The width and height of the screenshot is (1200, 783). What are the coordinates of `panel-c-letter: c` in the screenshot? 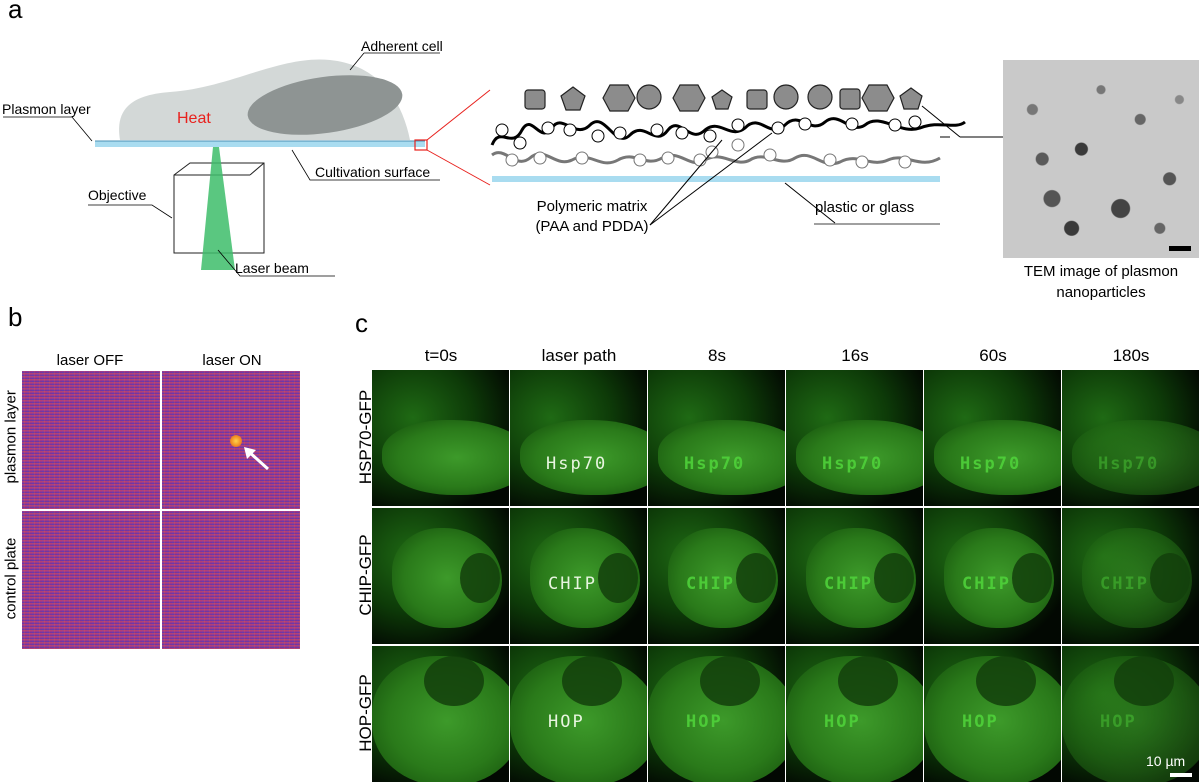 It's located at (361, 323).